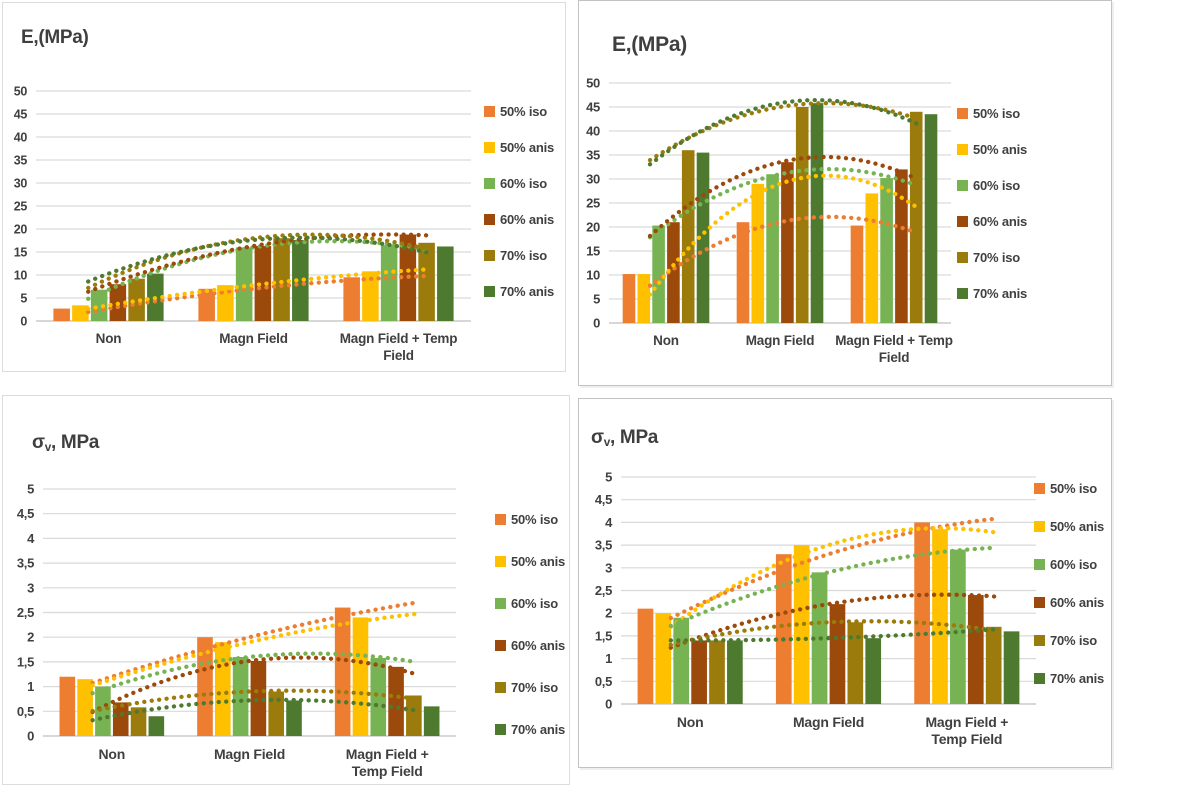 Image resolution: width=1200 pixels, height=800 pixels. I want to click on y-tick-label: 45, so click(21, 115).